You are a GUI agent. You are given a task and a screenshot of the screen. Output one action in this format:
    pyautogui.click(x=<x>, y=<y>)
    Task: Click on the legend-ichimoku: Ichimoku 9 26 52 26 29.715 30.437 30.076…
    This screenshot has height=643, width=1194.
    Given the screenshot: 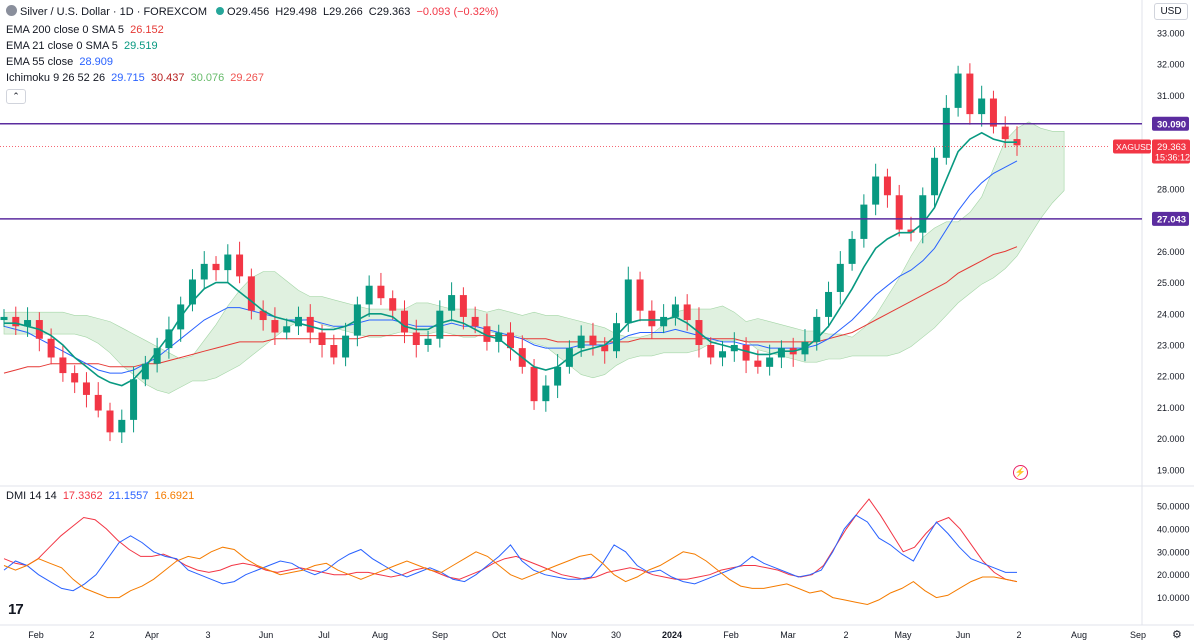 What is the action you would take?
    pyautogui.click(x=136, y=78)
    